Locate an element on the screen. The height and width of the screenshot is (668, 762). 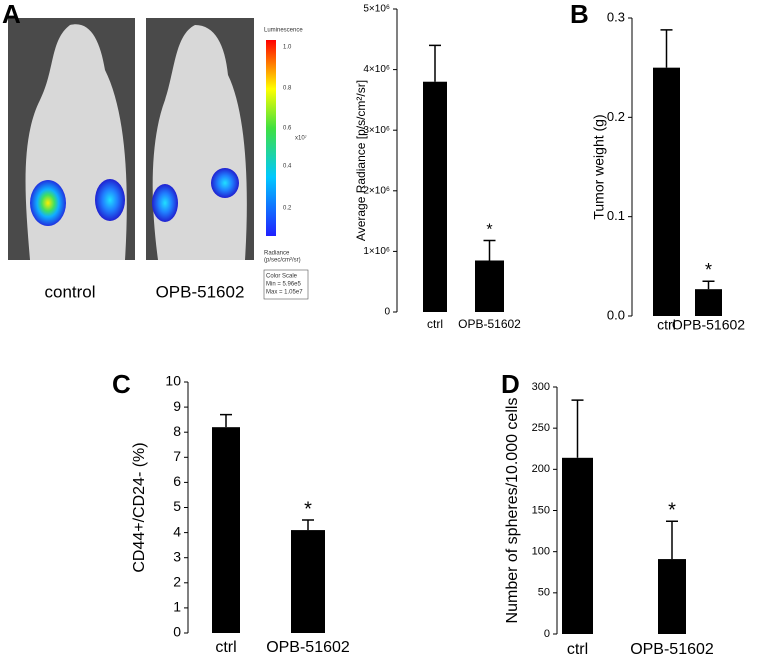
colorbar is located at coordinates (271, 138).